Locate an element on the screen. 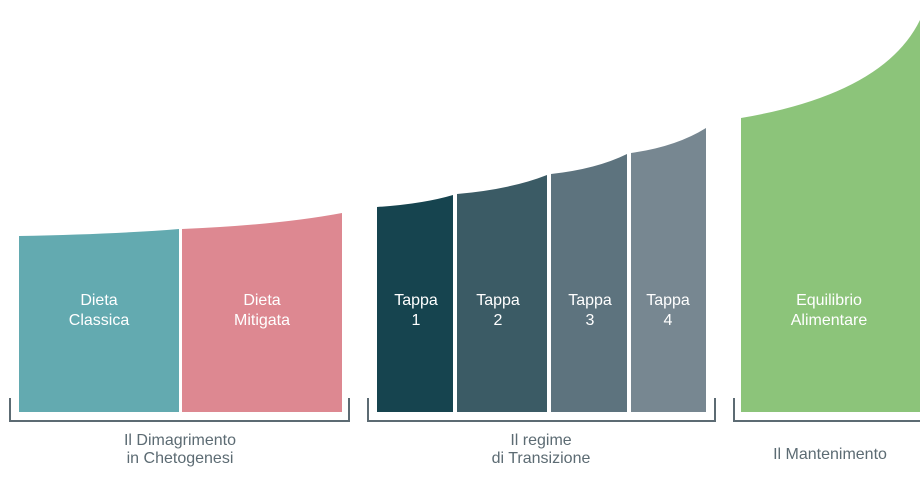 This screenshot has height=477, width=920. group-mantenimento-label: Il Mantenimento is located at coordinates (830, 454).